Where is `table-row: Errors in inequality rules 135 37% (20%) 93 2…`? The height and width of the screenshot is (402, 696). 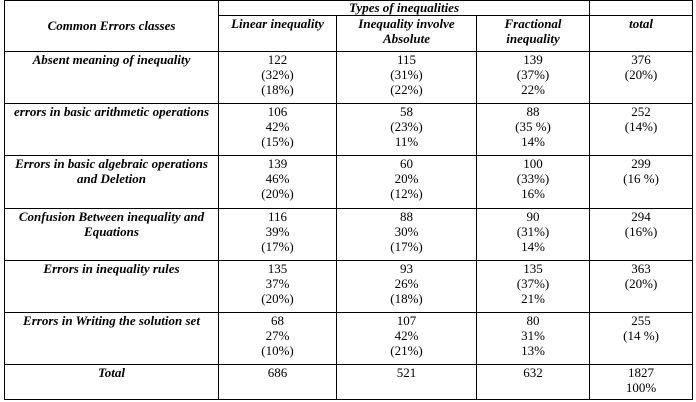
table-row: Errors in inequality rules 135 37% (20%) 93 2… is located at coordinates (349, 286).